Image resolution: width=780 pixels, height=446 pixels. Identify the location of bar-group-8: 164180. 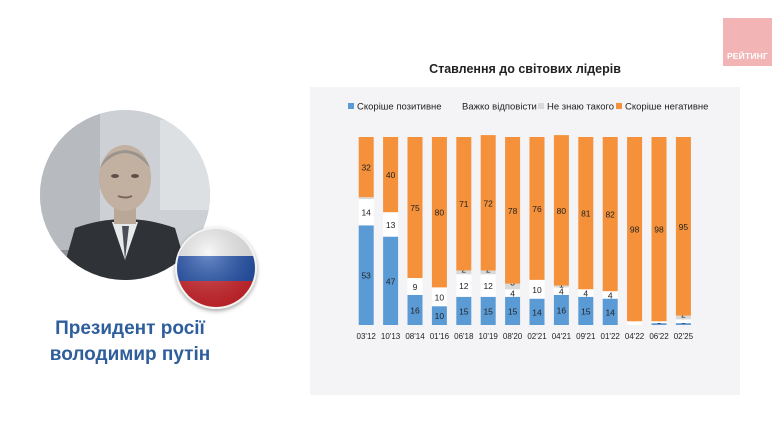
(561, 230).